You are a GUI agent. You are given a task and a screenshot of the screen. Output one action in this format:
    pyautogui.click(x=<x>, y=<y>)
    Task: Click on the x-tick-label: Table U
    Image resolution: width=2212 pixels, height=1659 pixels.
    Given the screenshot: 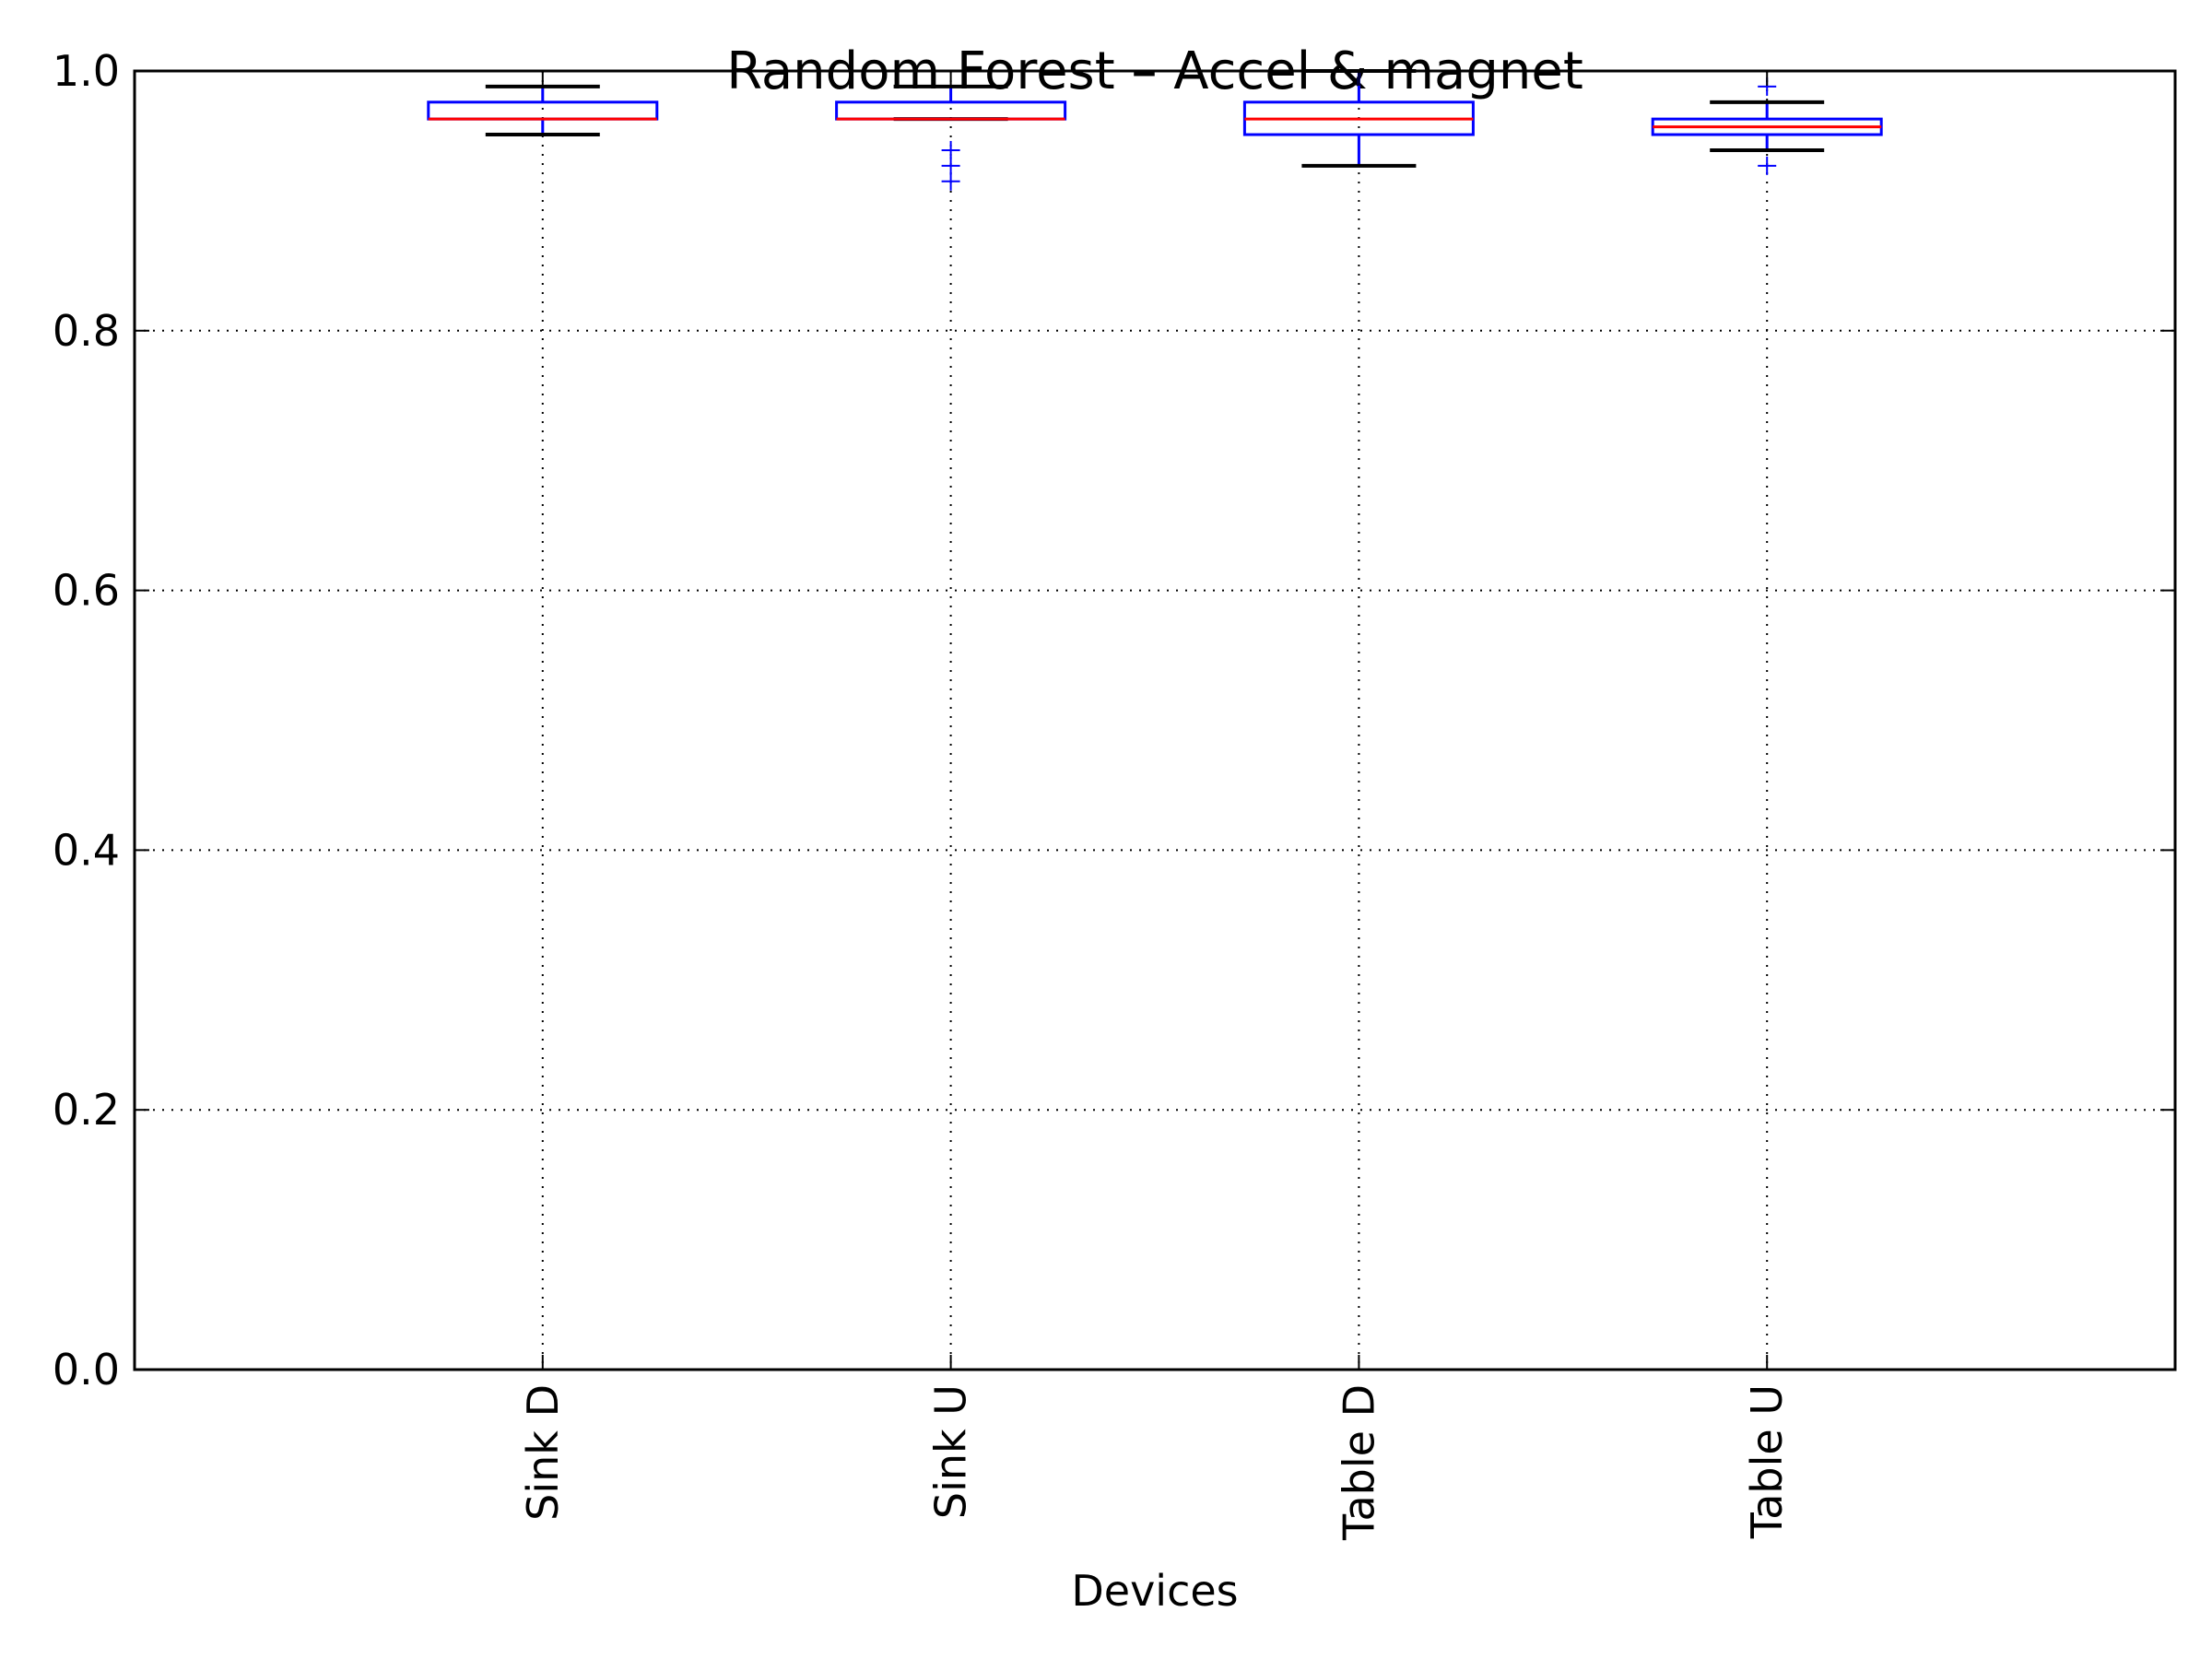 What is the action you would take?
    pyautogui.click(x=1767, y=1461)
    